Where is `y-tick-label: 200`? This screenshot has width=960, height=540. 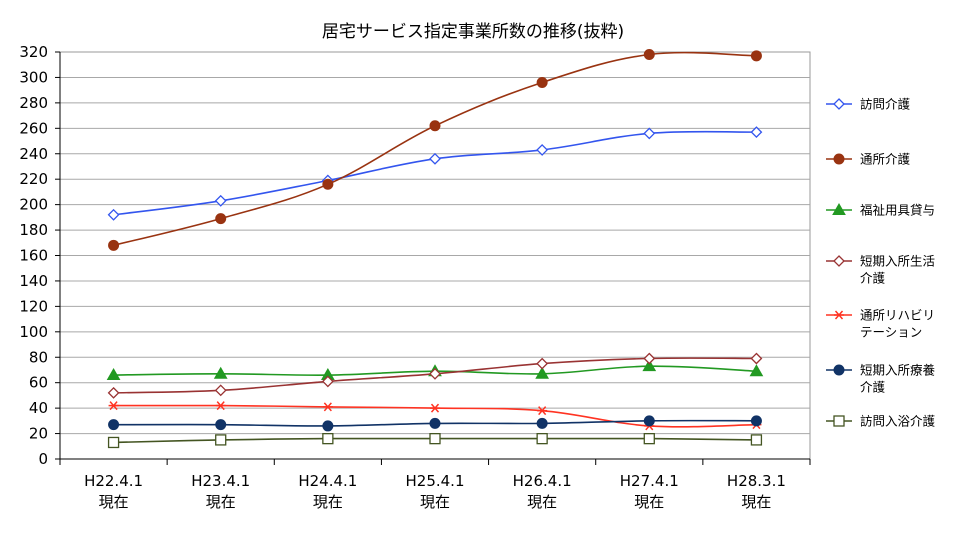 y-tick-label: 200 is located at coordinates (33, 205).